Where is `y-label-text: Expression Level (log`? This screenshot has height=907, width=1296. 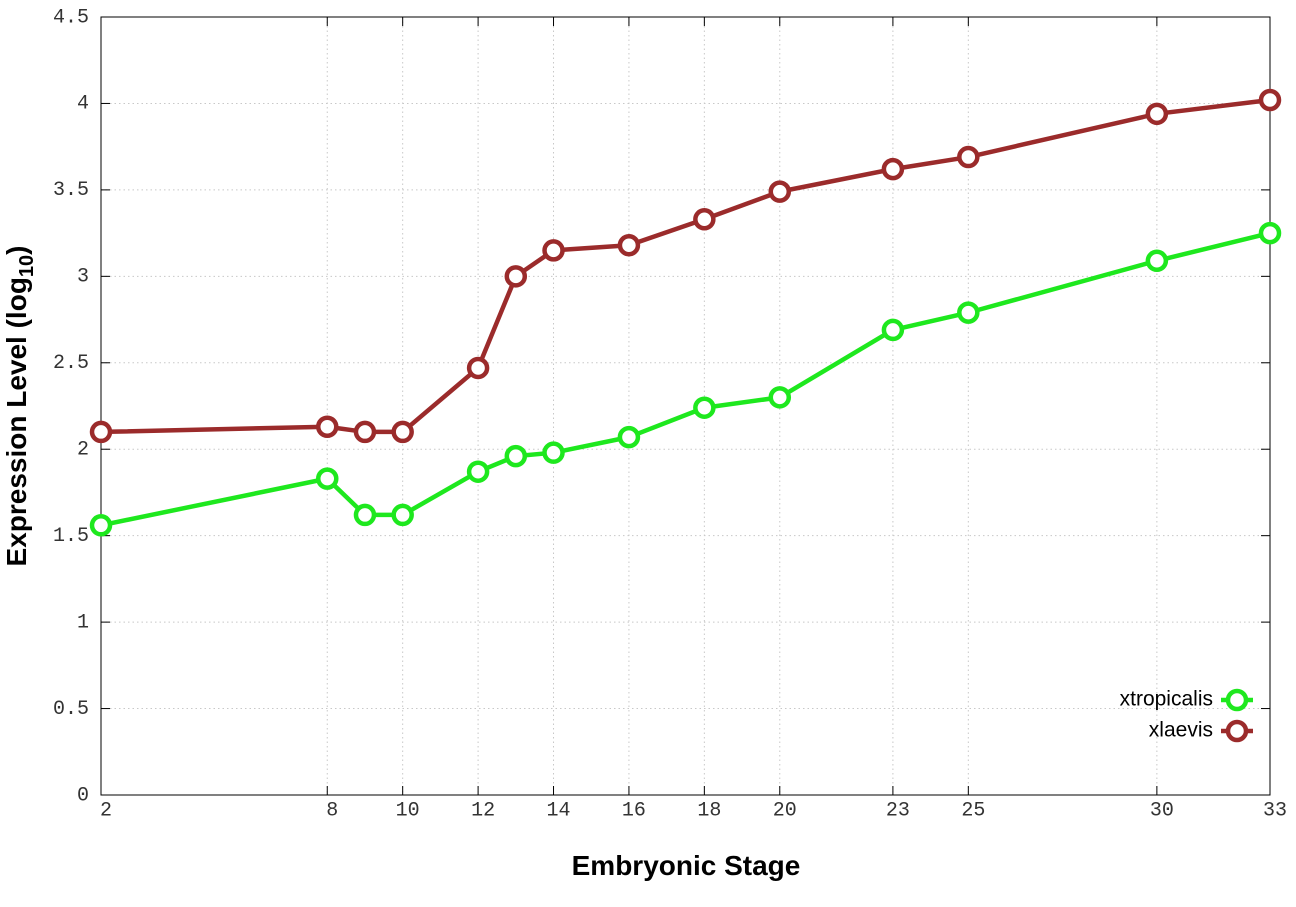 y-label-text: Expression Level (log is located at coordinates (16, 421).